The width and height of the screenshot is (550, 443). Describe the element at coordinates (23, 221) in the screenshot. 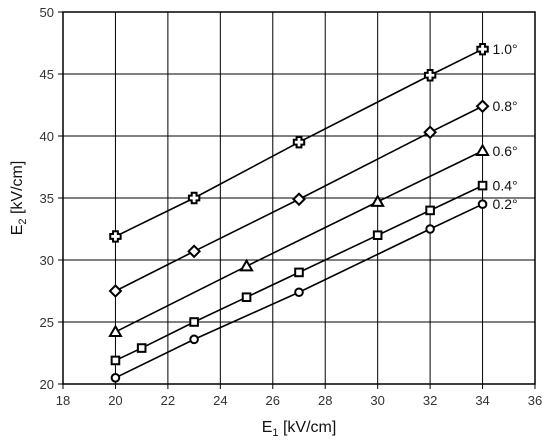

I see `y-axis-title-sub: 2` at that location.